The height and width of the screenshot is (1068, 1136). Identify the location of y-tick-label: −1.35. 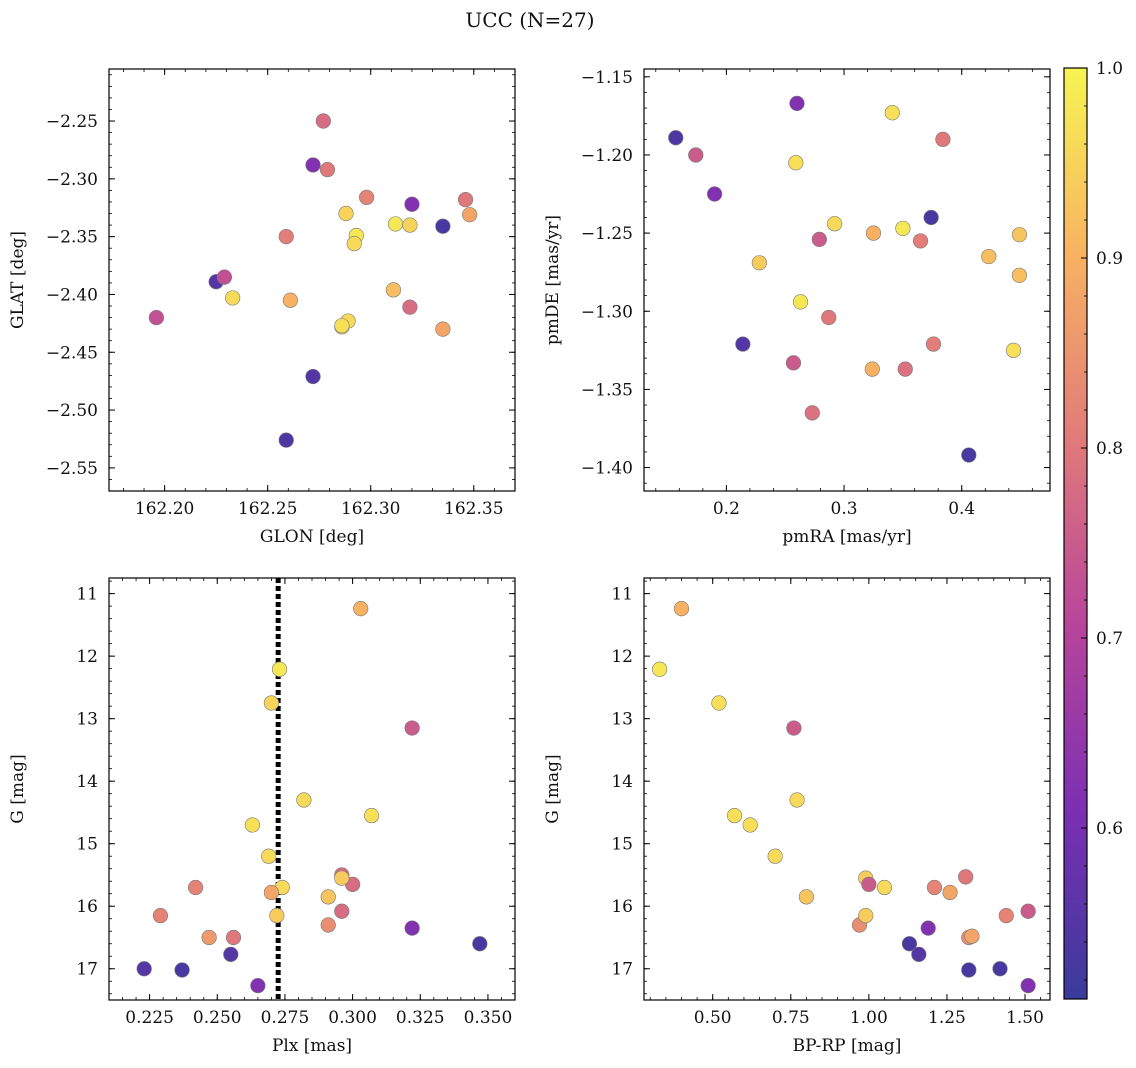
(607, 390).